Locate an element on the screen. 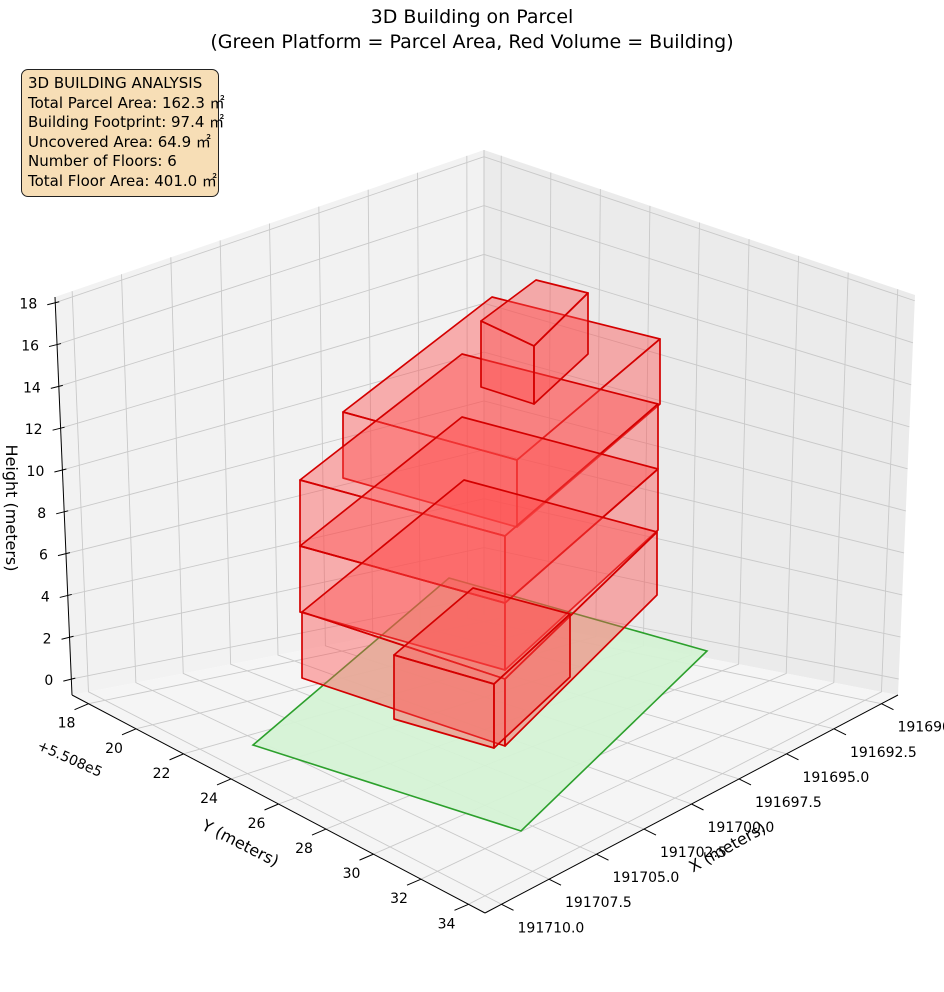  z-tick-label: 16 is located at coordinates (30, 347).